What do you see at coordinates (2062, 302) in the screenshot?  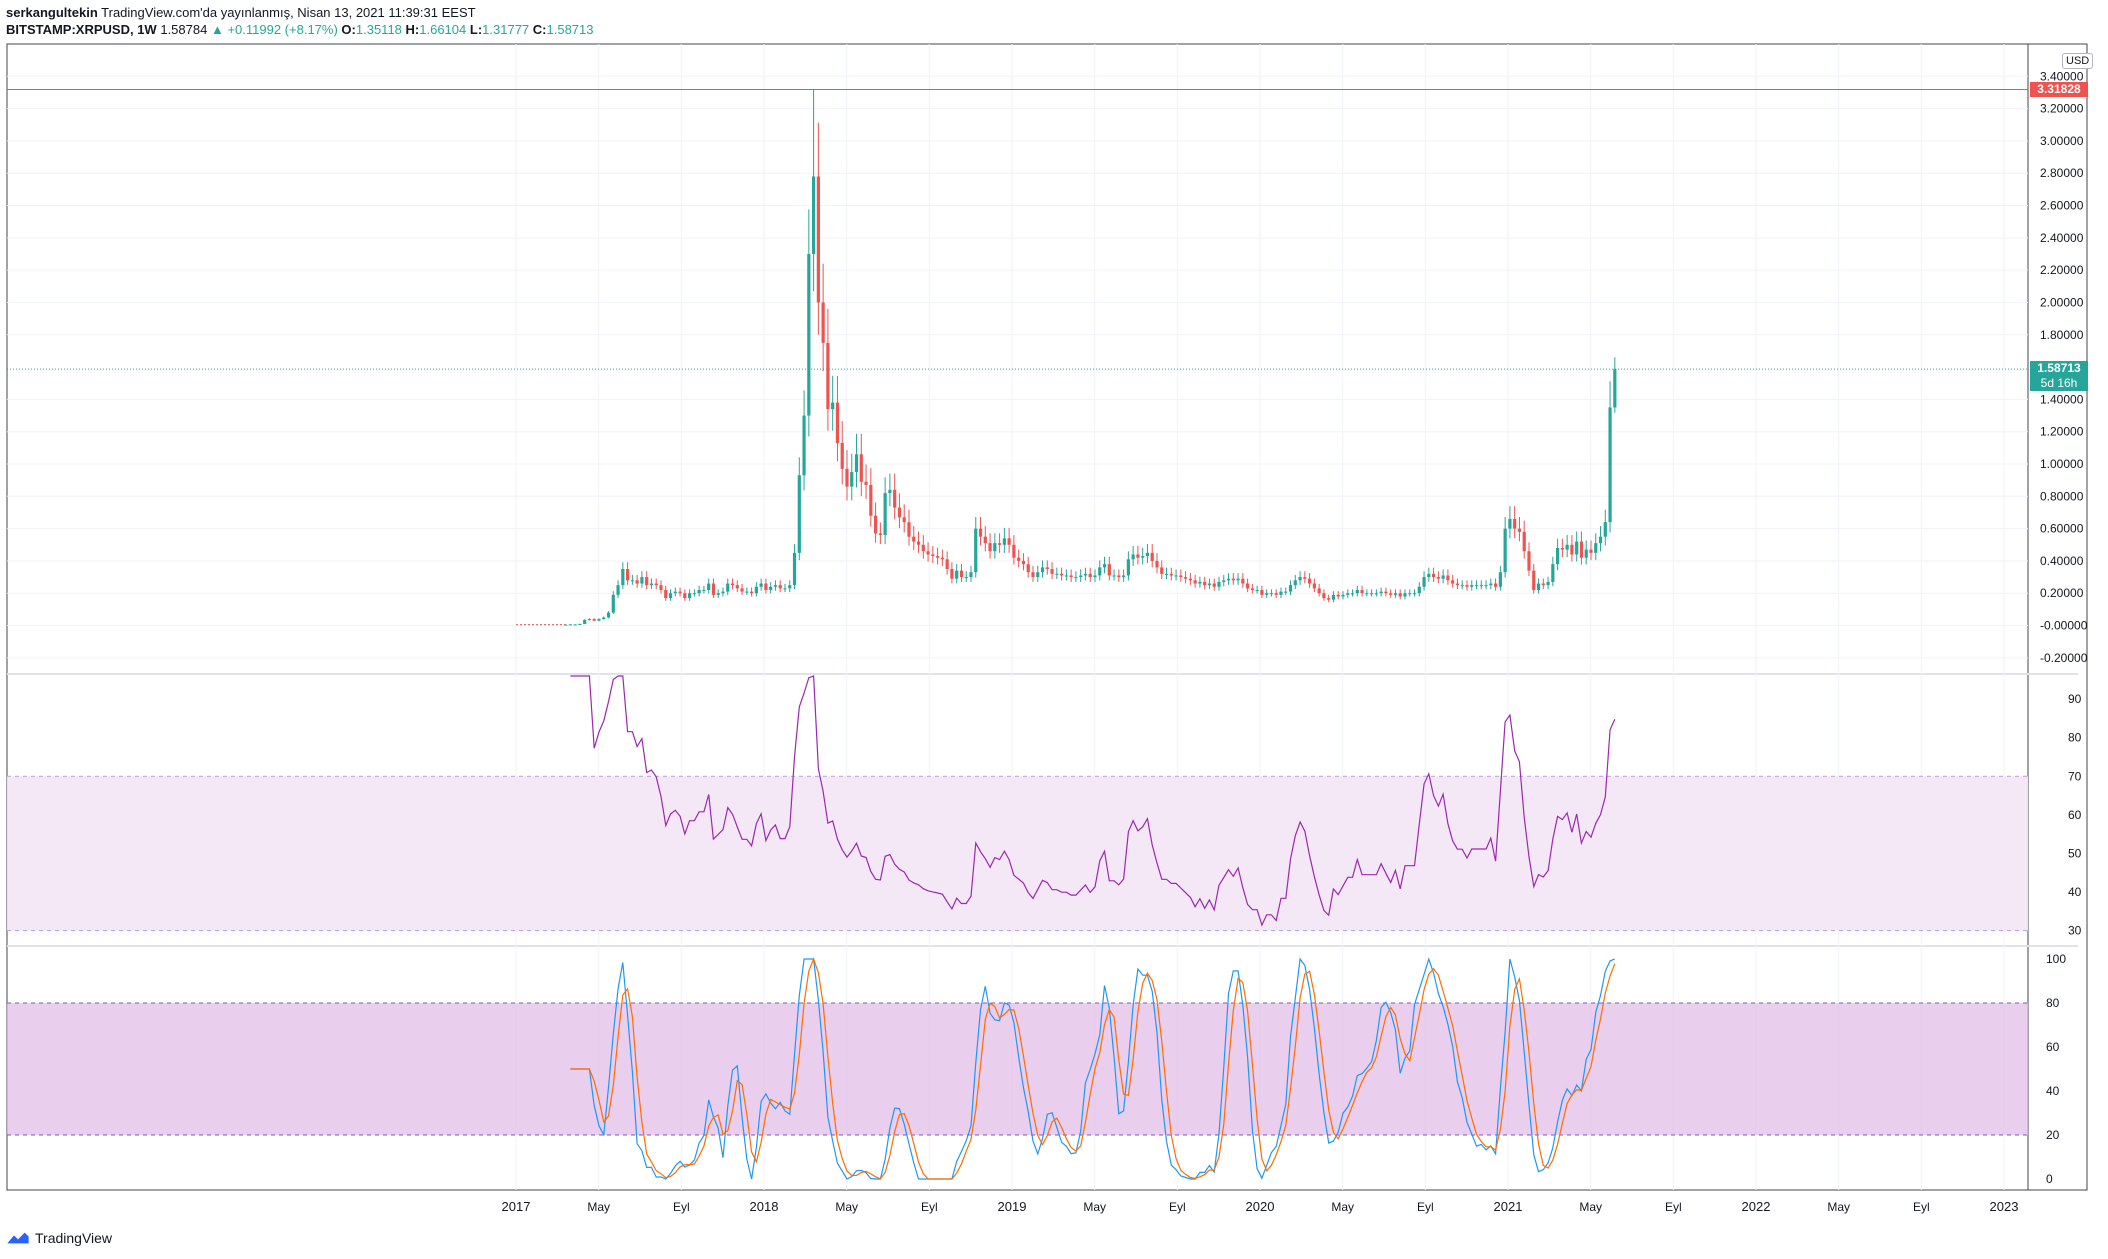 I see `price-tick-label: 2.00000` at bounding box center [2062, 302].